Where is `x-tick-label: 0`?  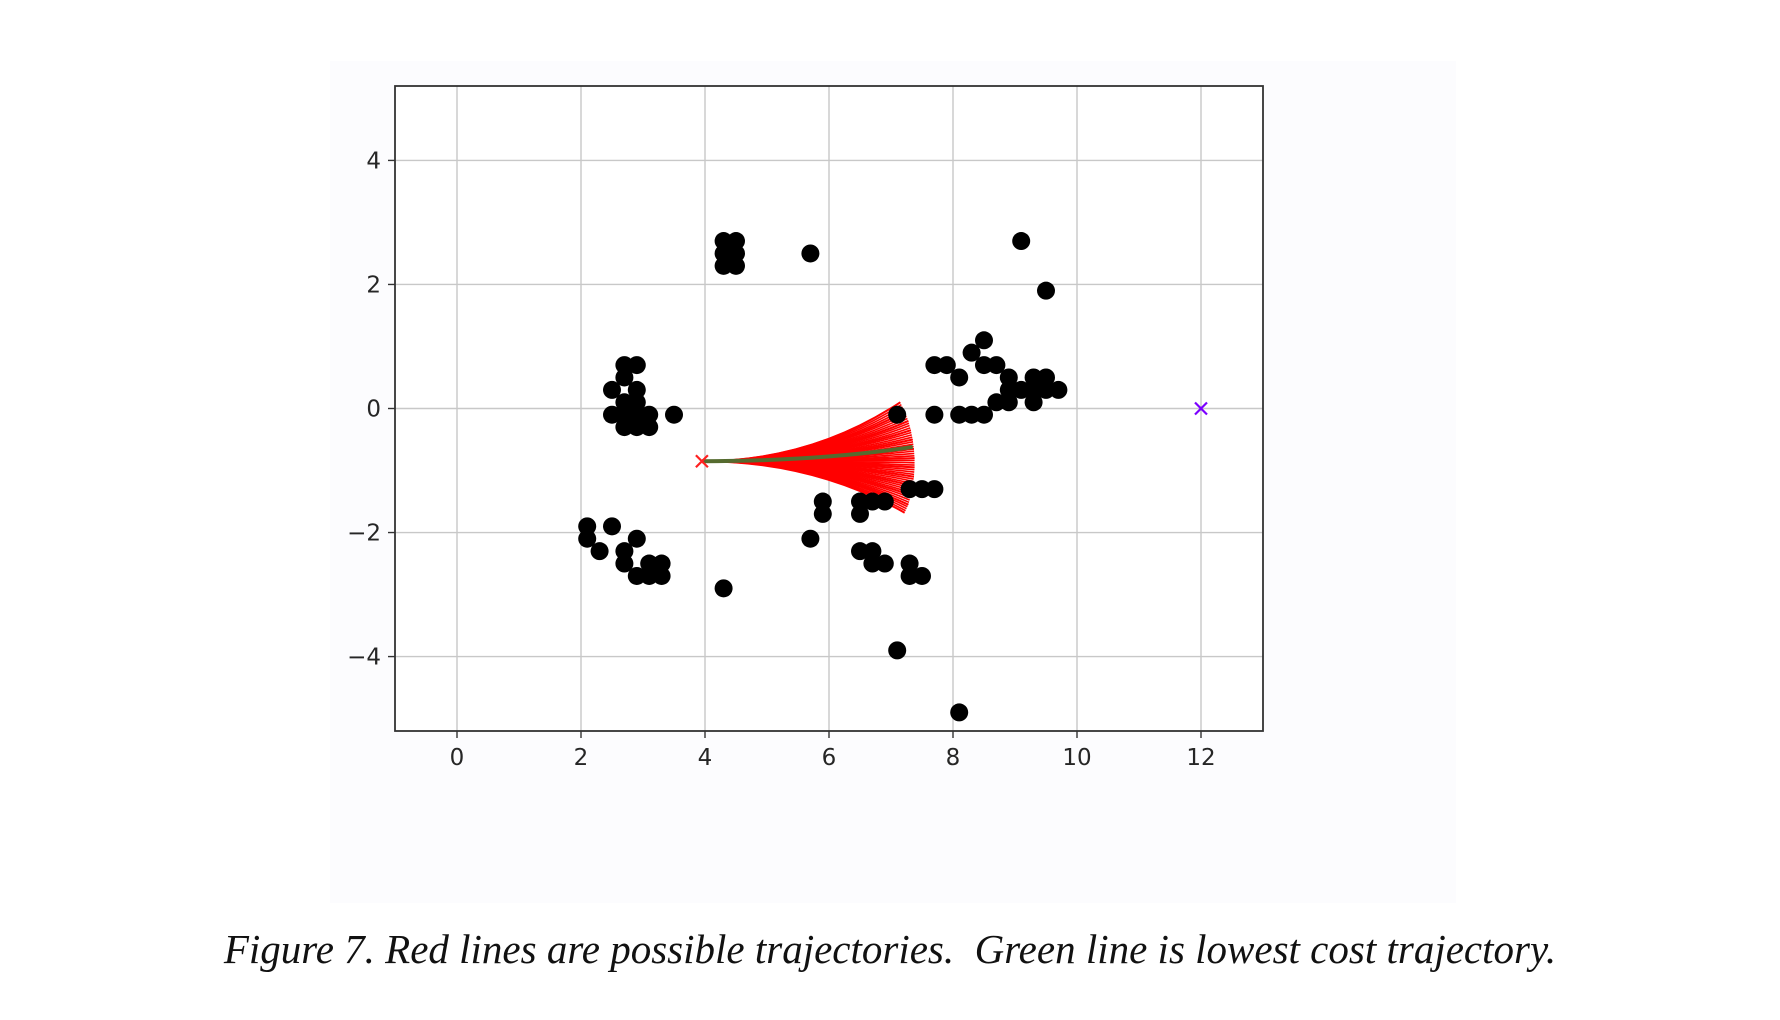
x-tick-label: 0 is located at coordinates (457, 758).